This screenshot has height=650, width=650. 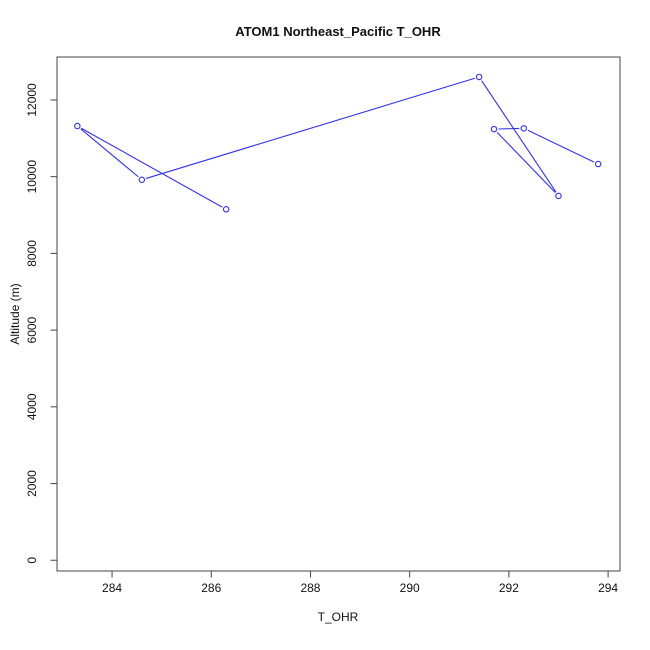 I want to click on x-tick-label: 284, so click(x=112, y=588).